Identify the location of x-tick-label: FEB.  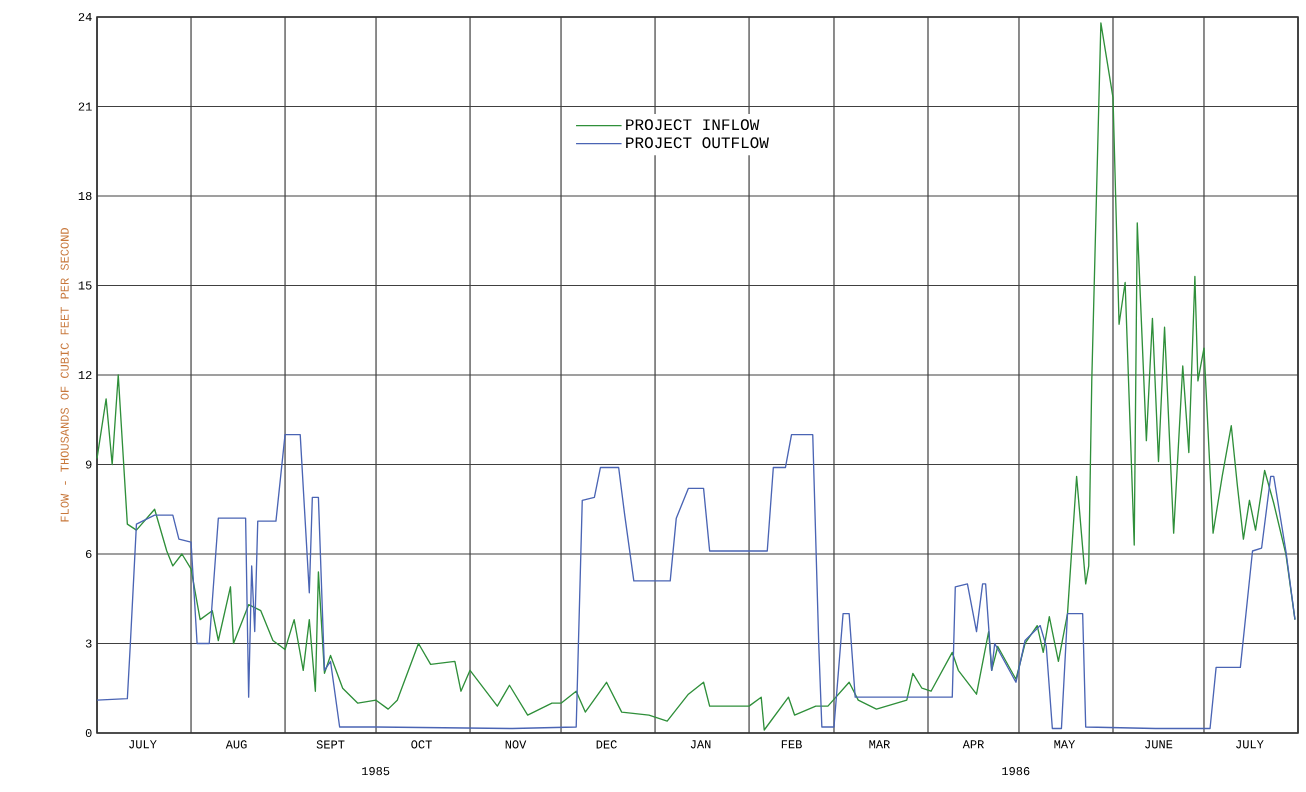
(791, 744).